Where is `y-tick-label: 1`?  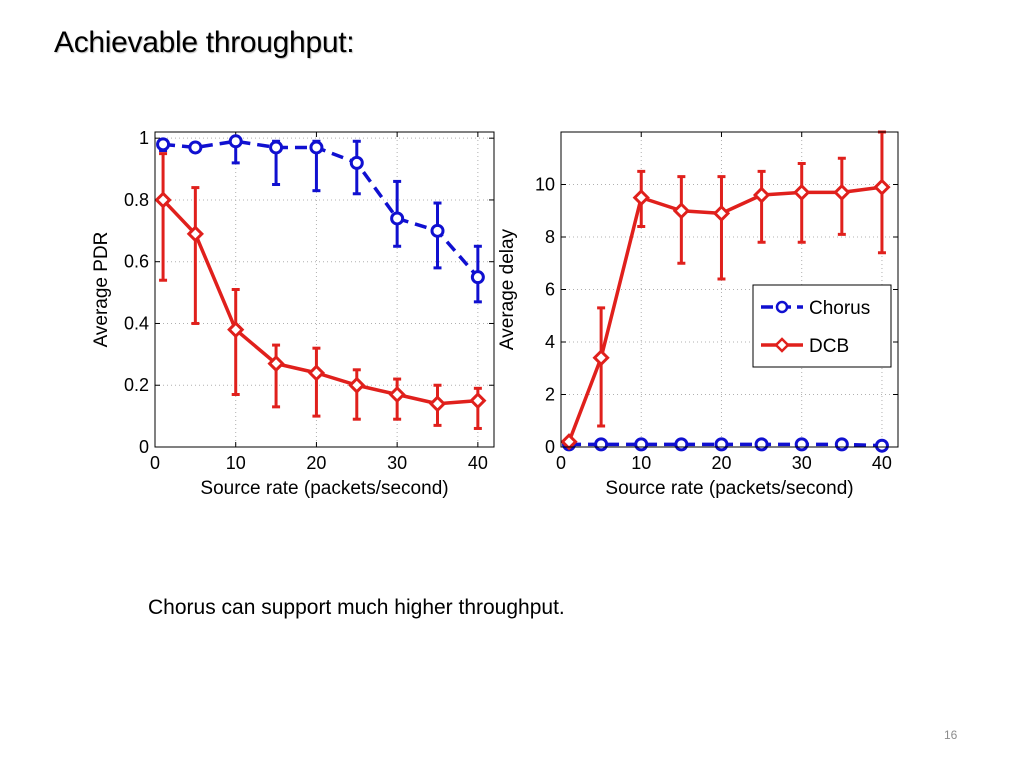 y-tick-label: 1 is located at coordinates (144, 138).